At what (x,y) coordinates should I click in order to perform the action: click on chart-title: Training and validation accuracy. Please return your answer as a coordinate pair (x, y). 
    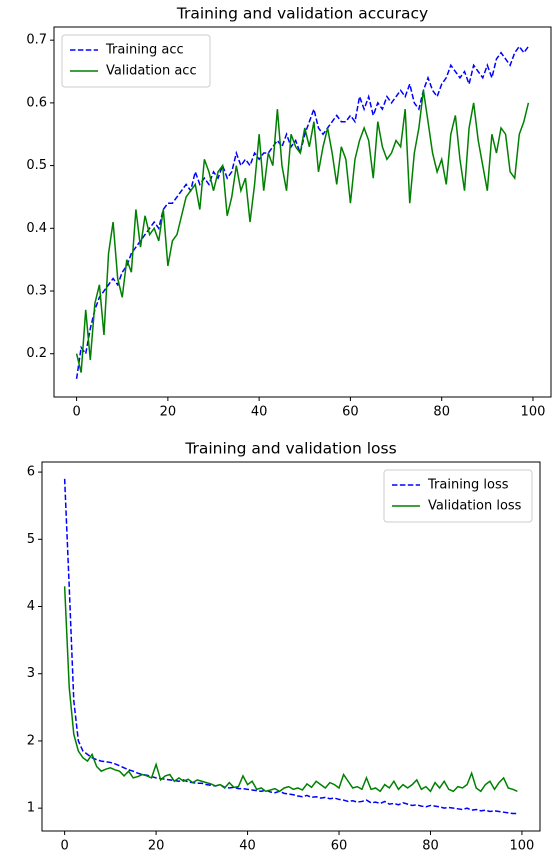
    Looking at the image, I should click on (302, 14).